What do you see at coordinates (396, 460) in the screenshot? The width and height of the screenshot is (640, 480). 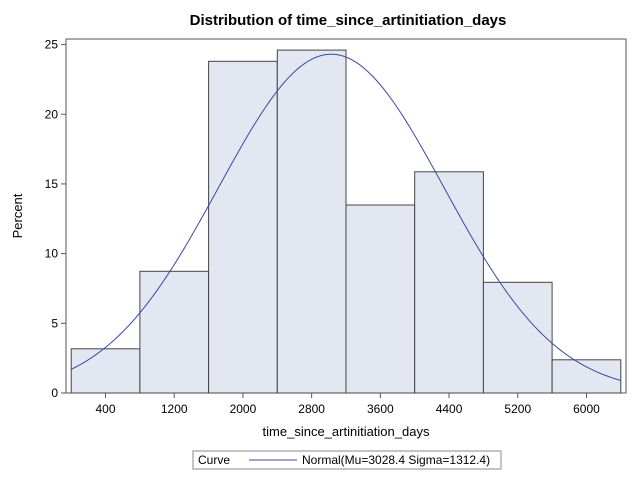 I see `legend-entry: Normal(Mu=3028.4 Sigma=1312.4)` at bounding box center [396, 460].